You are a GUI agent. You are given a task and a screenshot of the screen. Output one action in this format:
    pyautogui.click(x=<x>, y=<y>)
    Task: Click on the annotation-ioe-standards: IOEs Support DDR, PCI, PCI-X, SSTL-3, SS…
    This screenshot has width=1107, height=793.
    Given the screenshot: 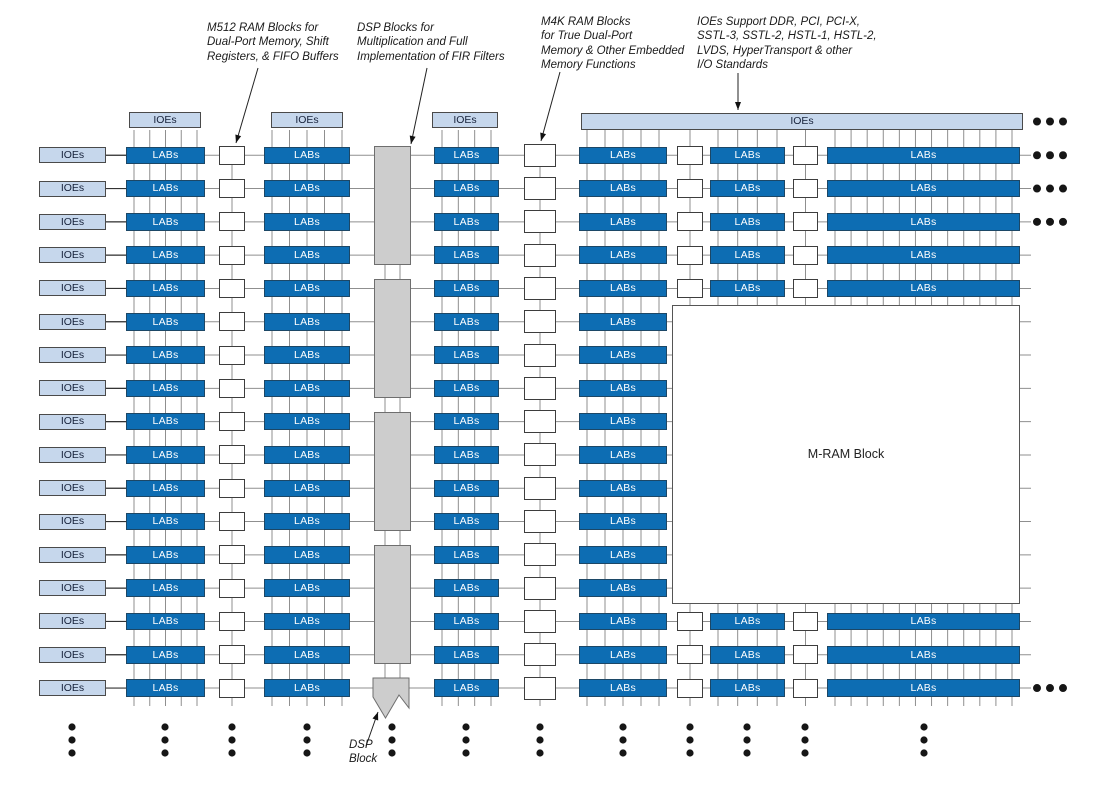 What is the action you would take?
    pyautogui.click(x=787, y=44)
    